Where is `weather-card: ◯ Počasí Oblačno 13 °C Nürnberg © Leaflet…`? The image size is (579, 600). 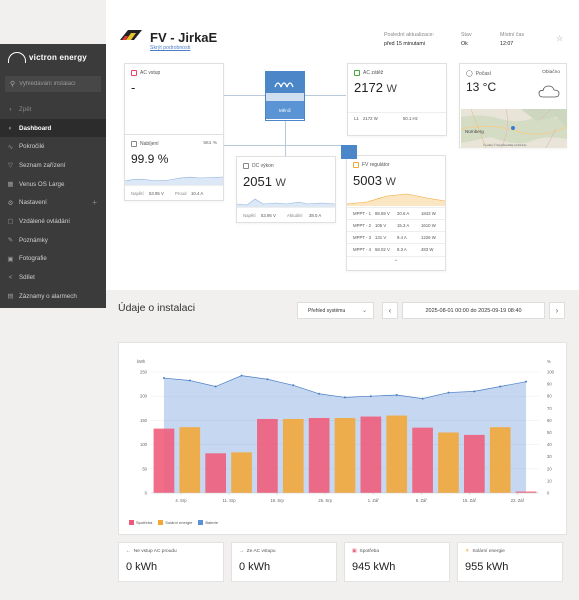 weather-card: ◯ Počasí Oblačno 13 °C Nürnberg © Leaflet… is located at coordinates (513, 105).